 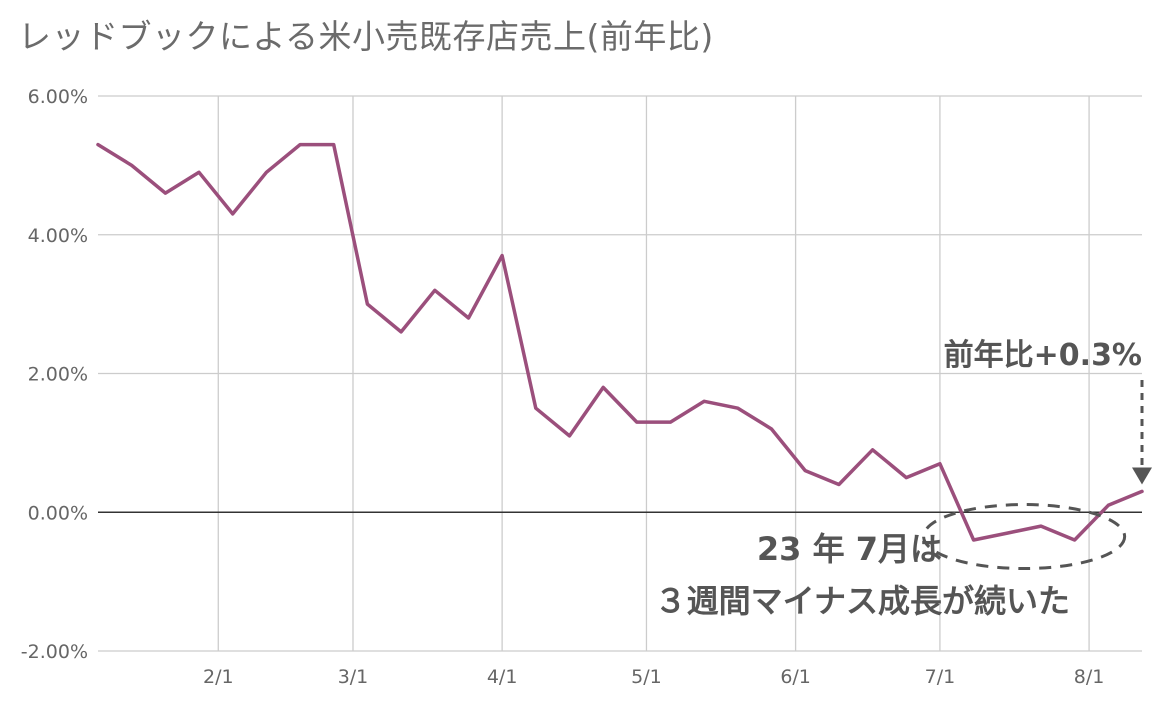 I want to click on y-tick-label: 0.00%, so click(x=58, y=513).